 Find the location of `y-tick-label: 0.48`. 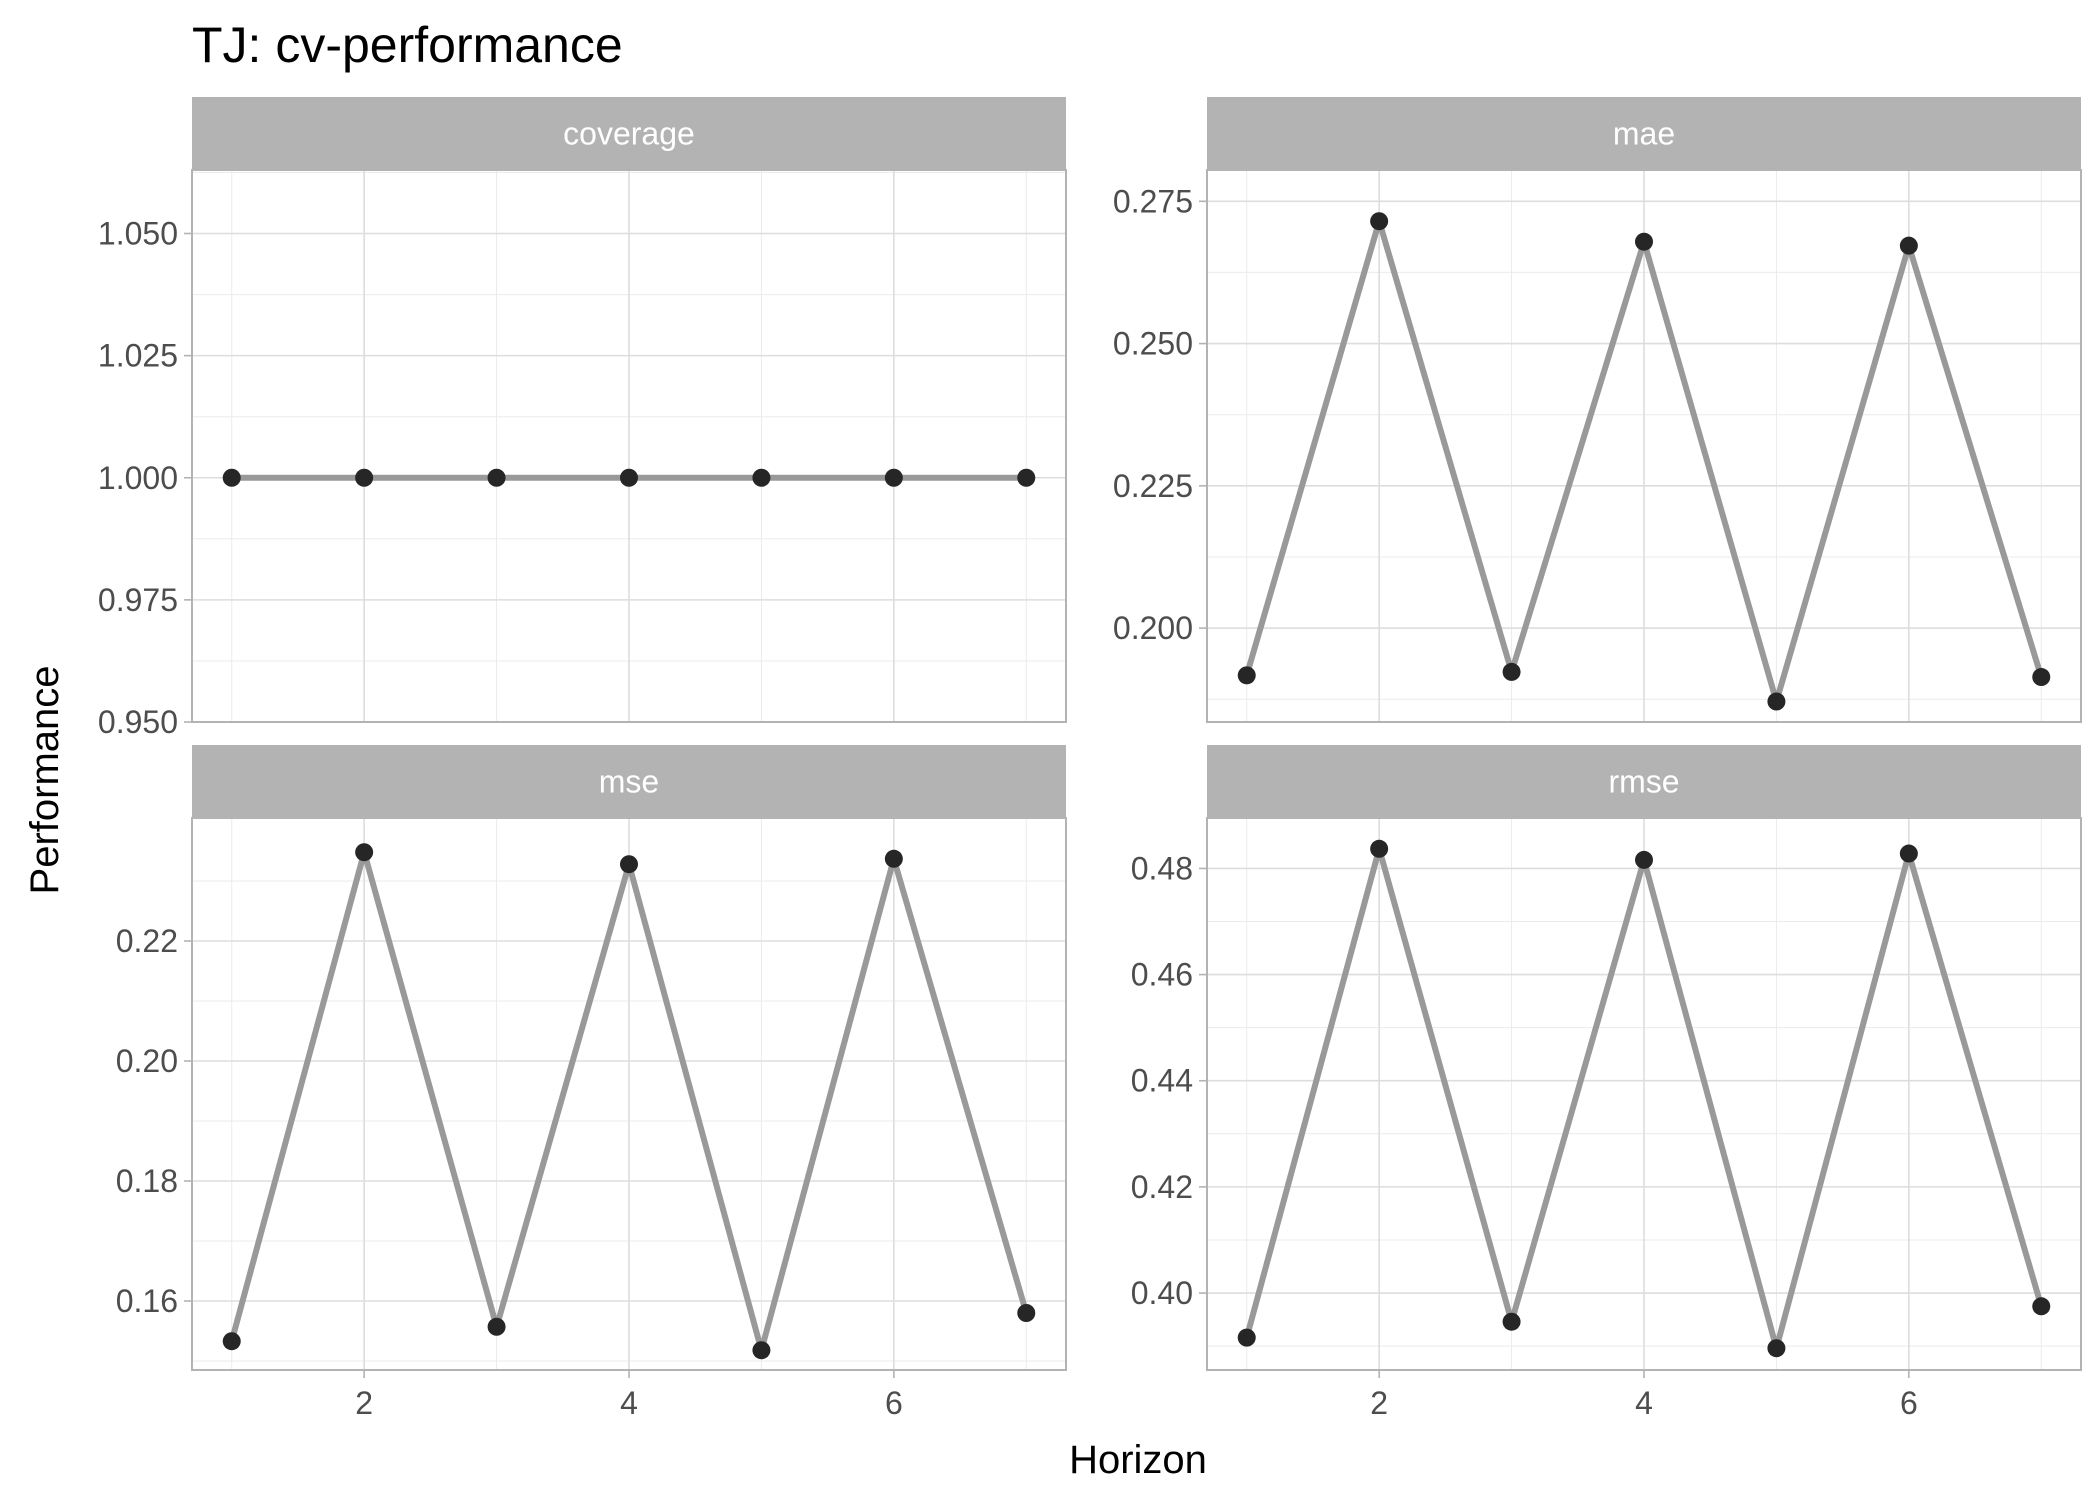

y-tick-label: 0.48 is located at coordinates (1162, 868).